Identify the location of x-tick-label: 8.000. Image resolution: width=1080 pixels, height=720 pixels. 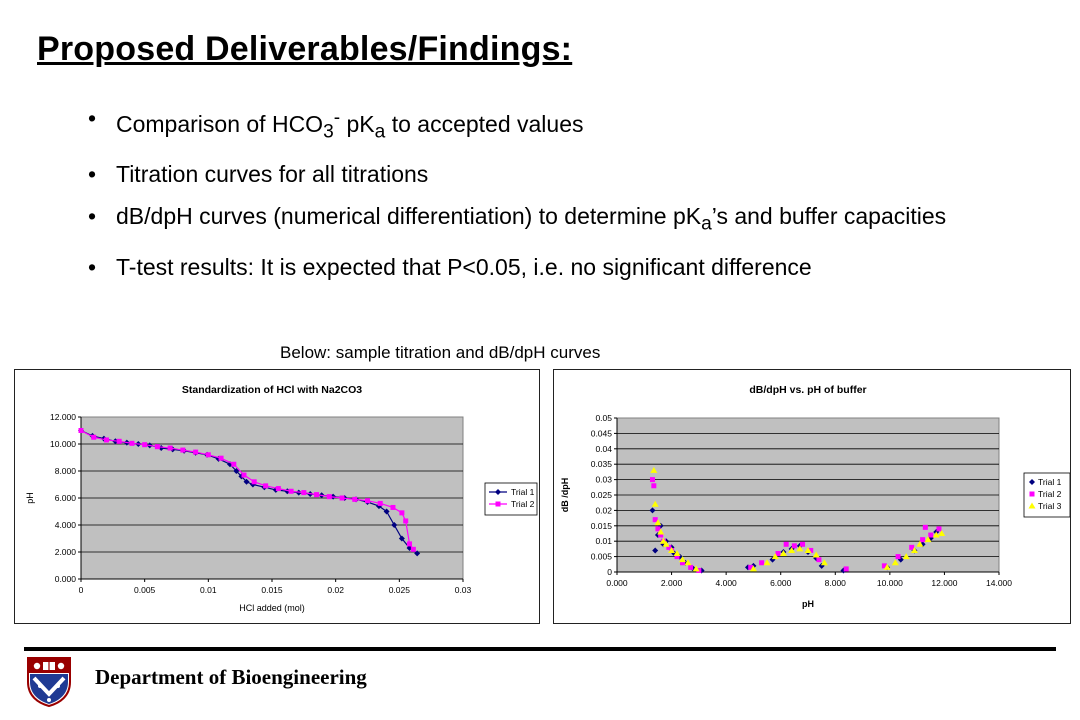
(836, 583).